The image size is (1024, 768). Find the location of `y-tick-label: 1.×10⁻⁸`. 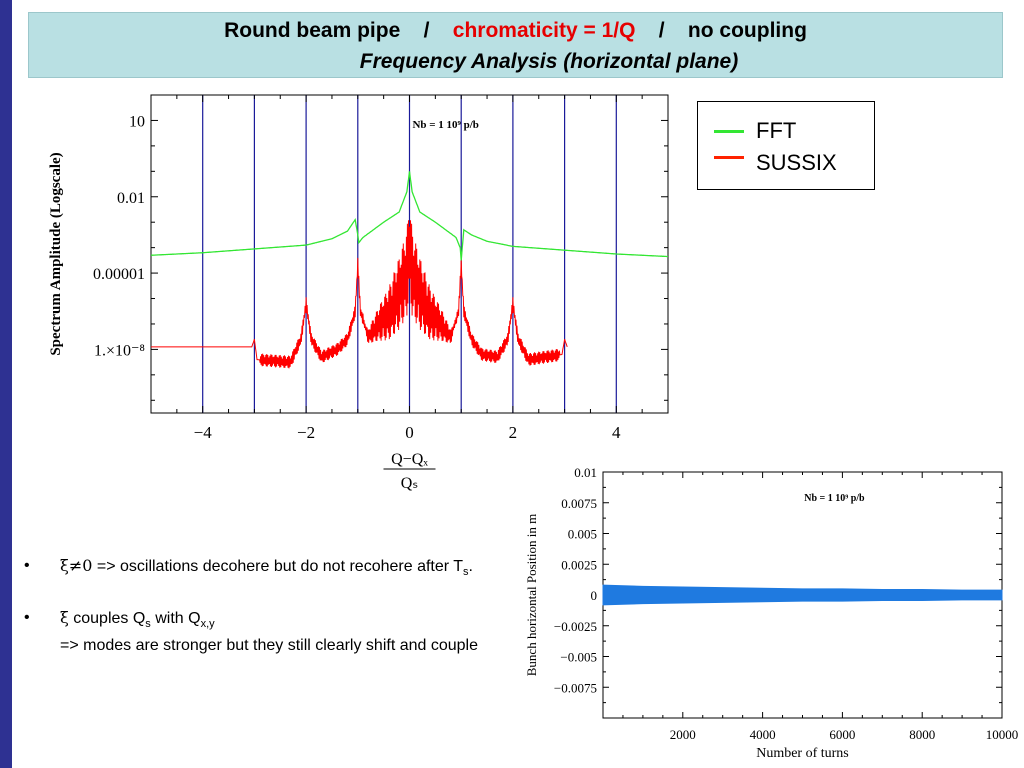

y-tick-label: 1.×10⁻⁸ is located at coordinates (119, 350).